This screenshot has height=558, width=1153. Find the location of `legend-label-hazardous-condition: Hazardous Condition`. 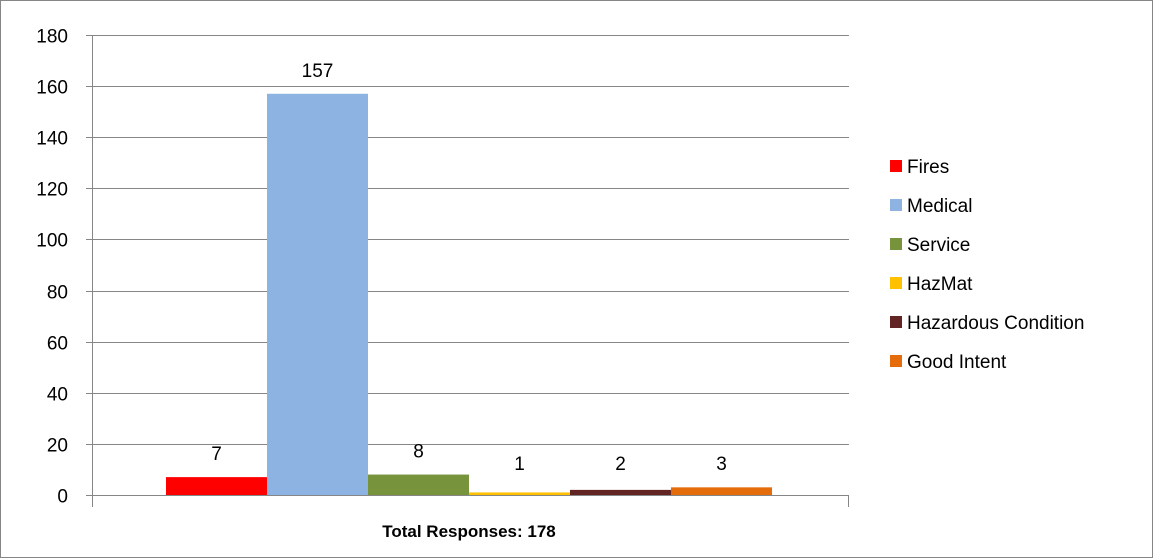

legend-label-hazardous-condition: Hazardous Condition is located at coordinates (995, 323).